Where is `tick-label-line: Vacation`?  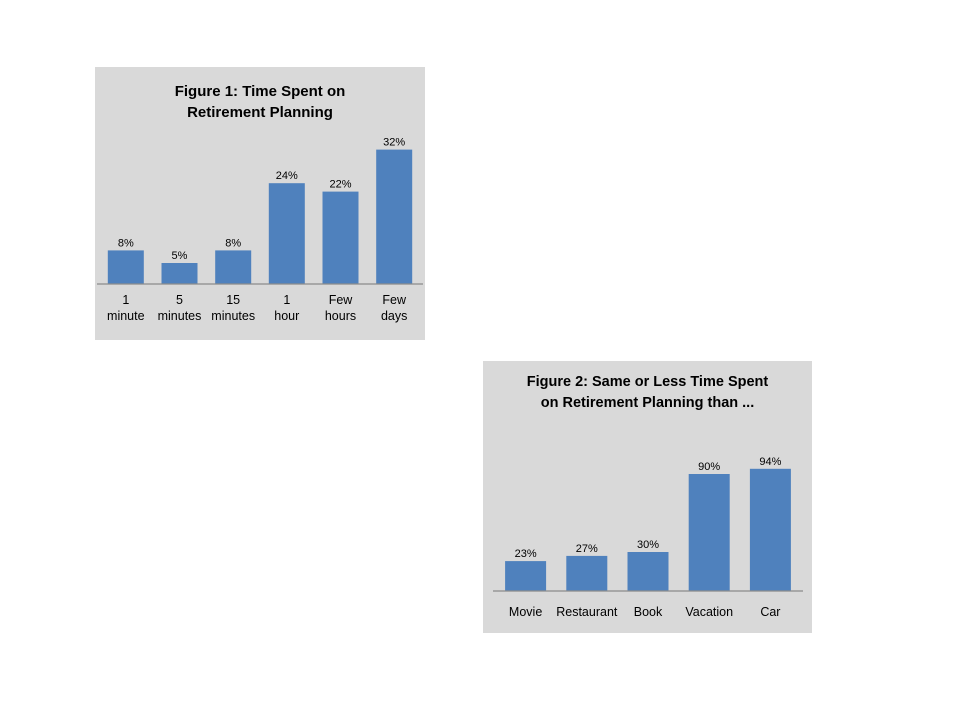 tick-label-line: Vacation is located at coordinates (709, 612).